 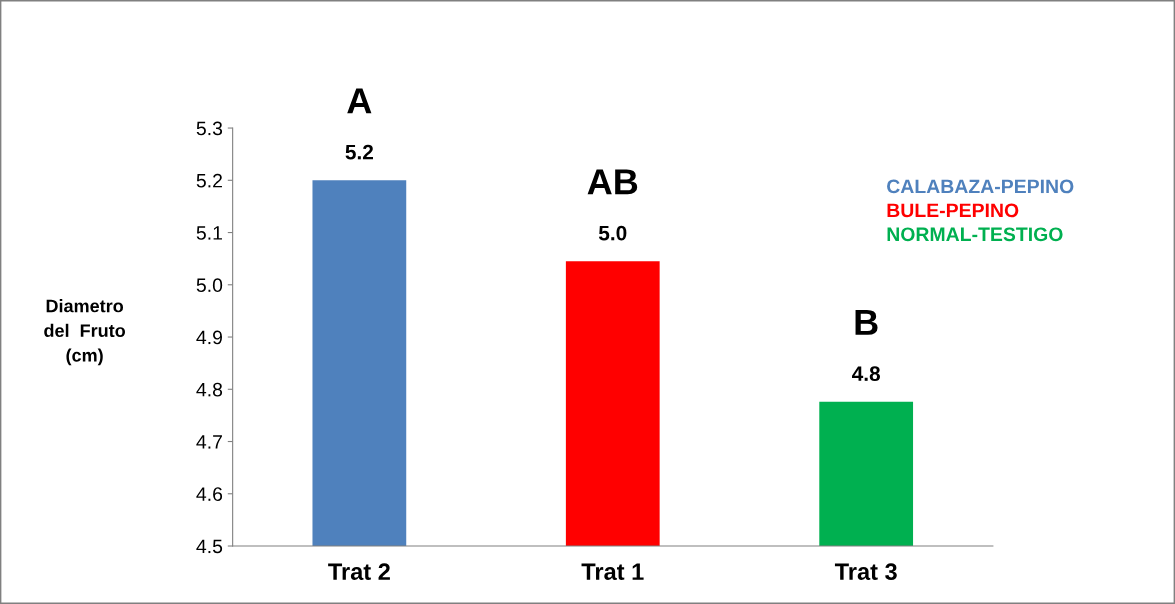 What do you see at coordinates (359, 101) in the screenshot?
I see `text: A` at bounding box center [359, 101].